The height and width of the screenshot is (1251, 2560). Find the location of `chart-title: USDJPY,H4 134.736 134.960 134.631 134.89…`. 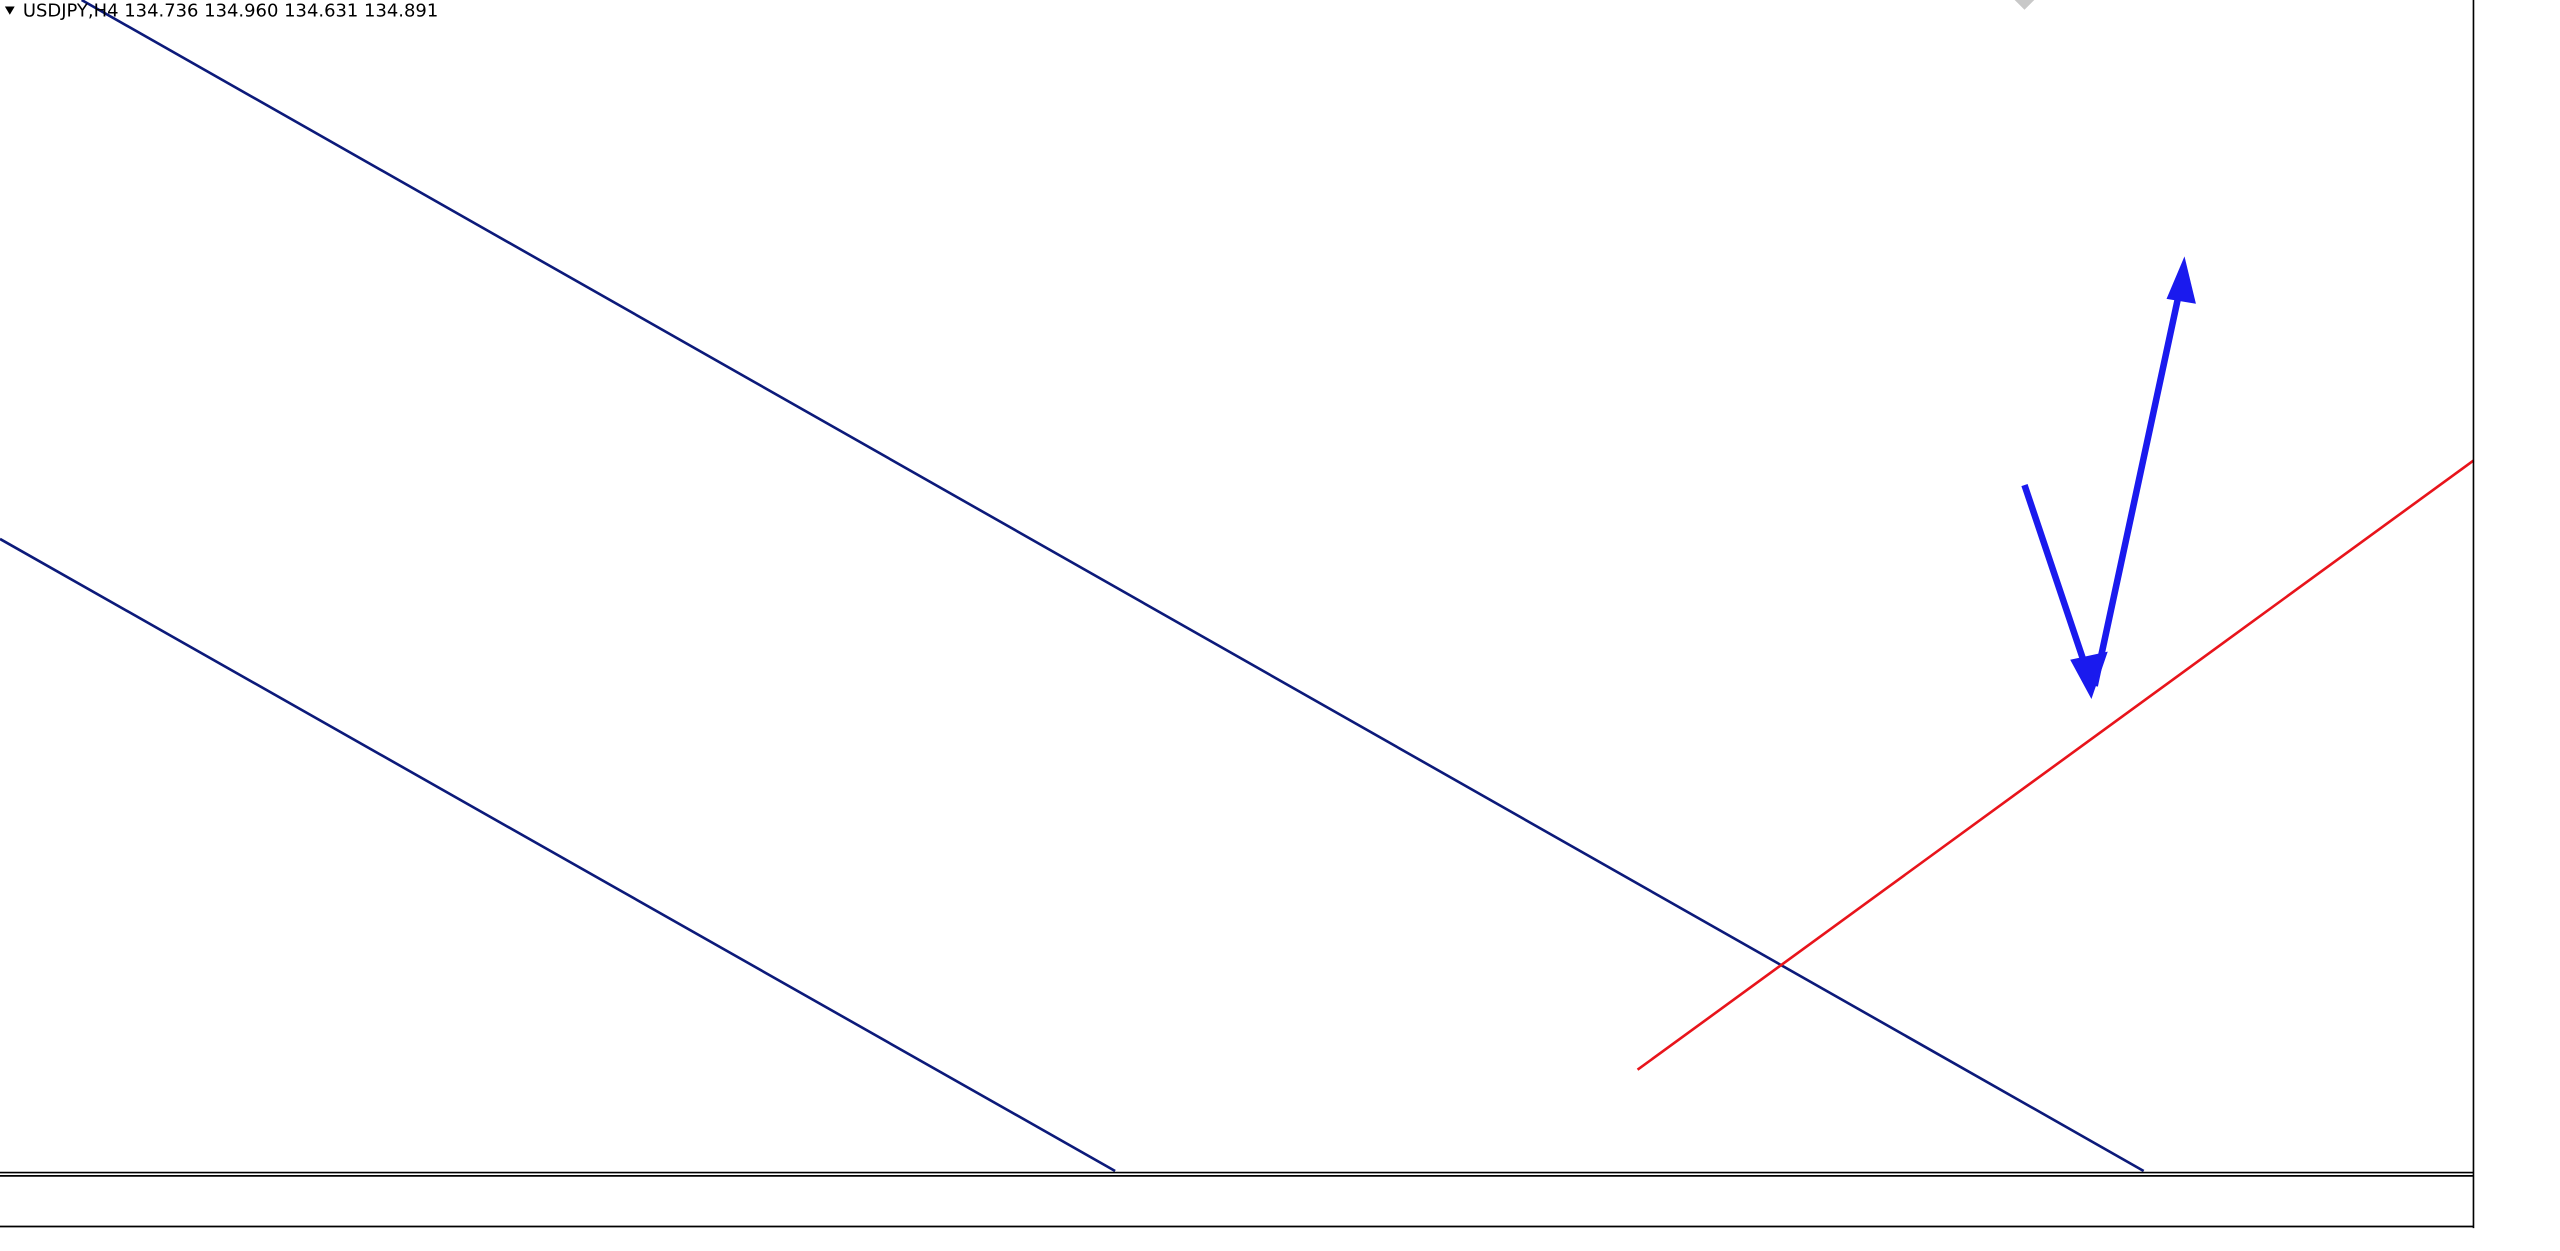

chart-title: USDJPY,H4 134.736 134.960 134.631 134.89… is located at coordinates (230, 10).